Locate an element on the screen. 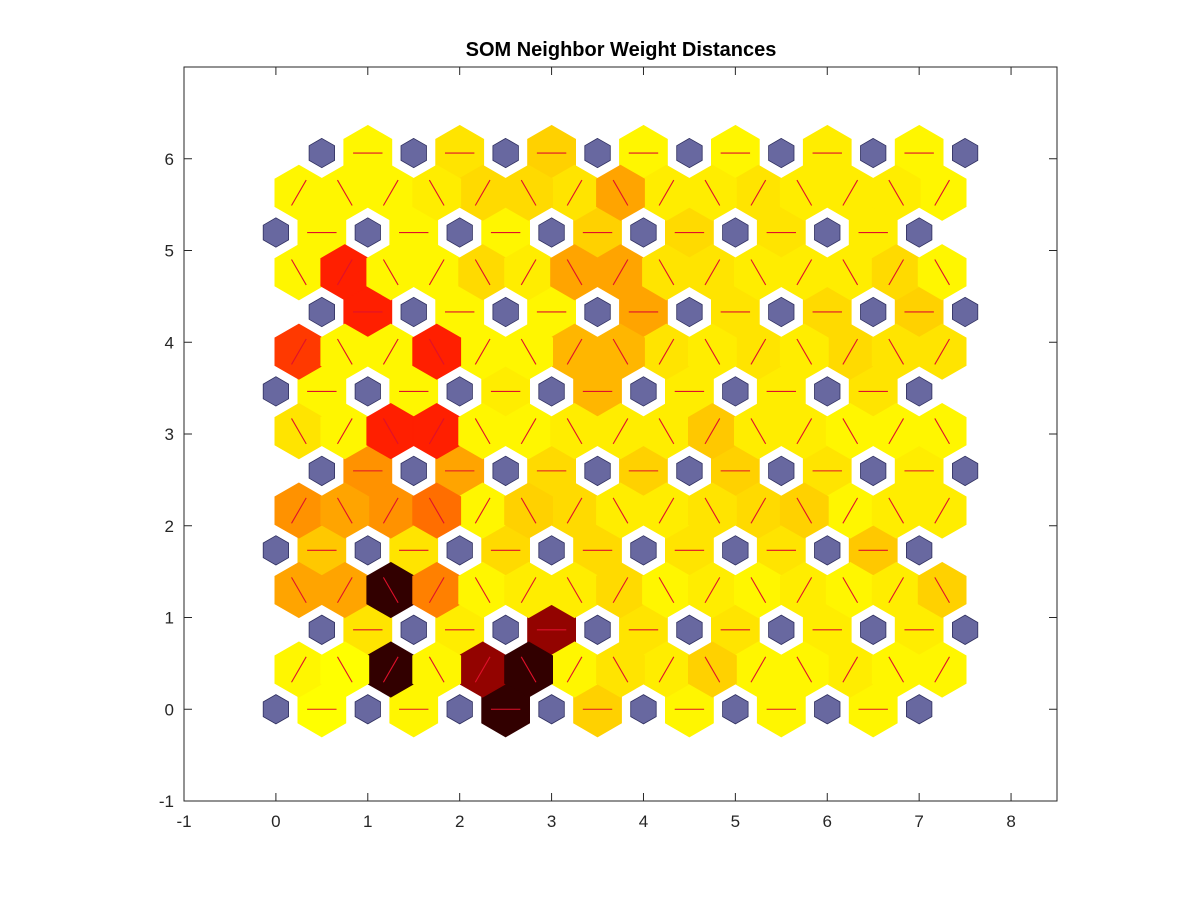 Image resolution: width=1200 pixels, height=900 pixels. y-tick-label: 5 is located at coordinates (169, 251).